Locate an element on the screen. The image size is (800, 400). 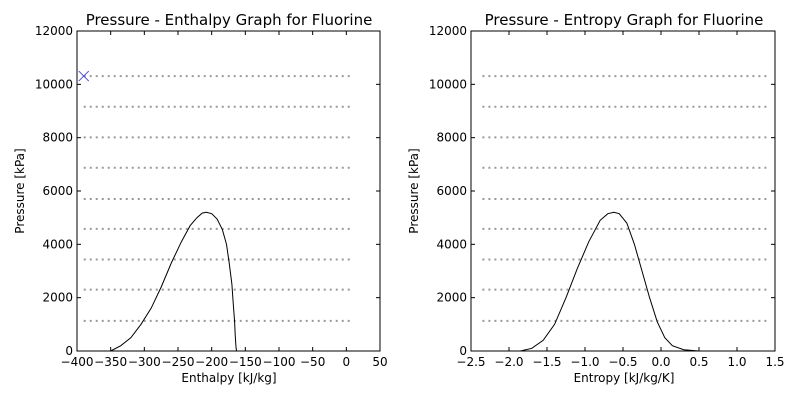
ps-x-tick-label: −2.5 is located at coordinates (470, 362).